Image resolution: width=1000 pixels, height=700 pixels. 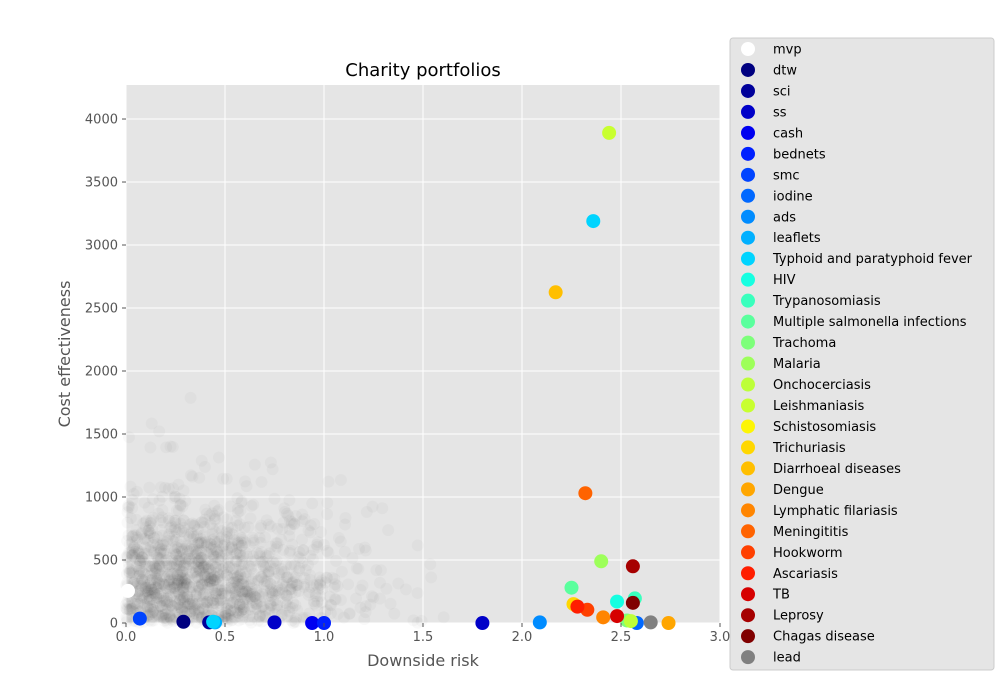 I want to click on x-tick-label: 3.0, so click(x=720, y=637).